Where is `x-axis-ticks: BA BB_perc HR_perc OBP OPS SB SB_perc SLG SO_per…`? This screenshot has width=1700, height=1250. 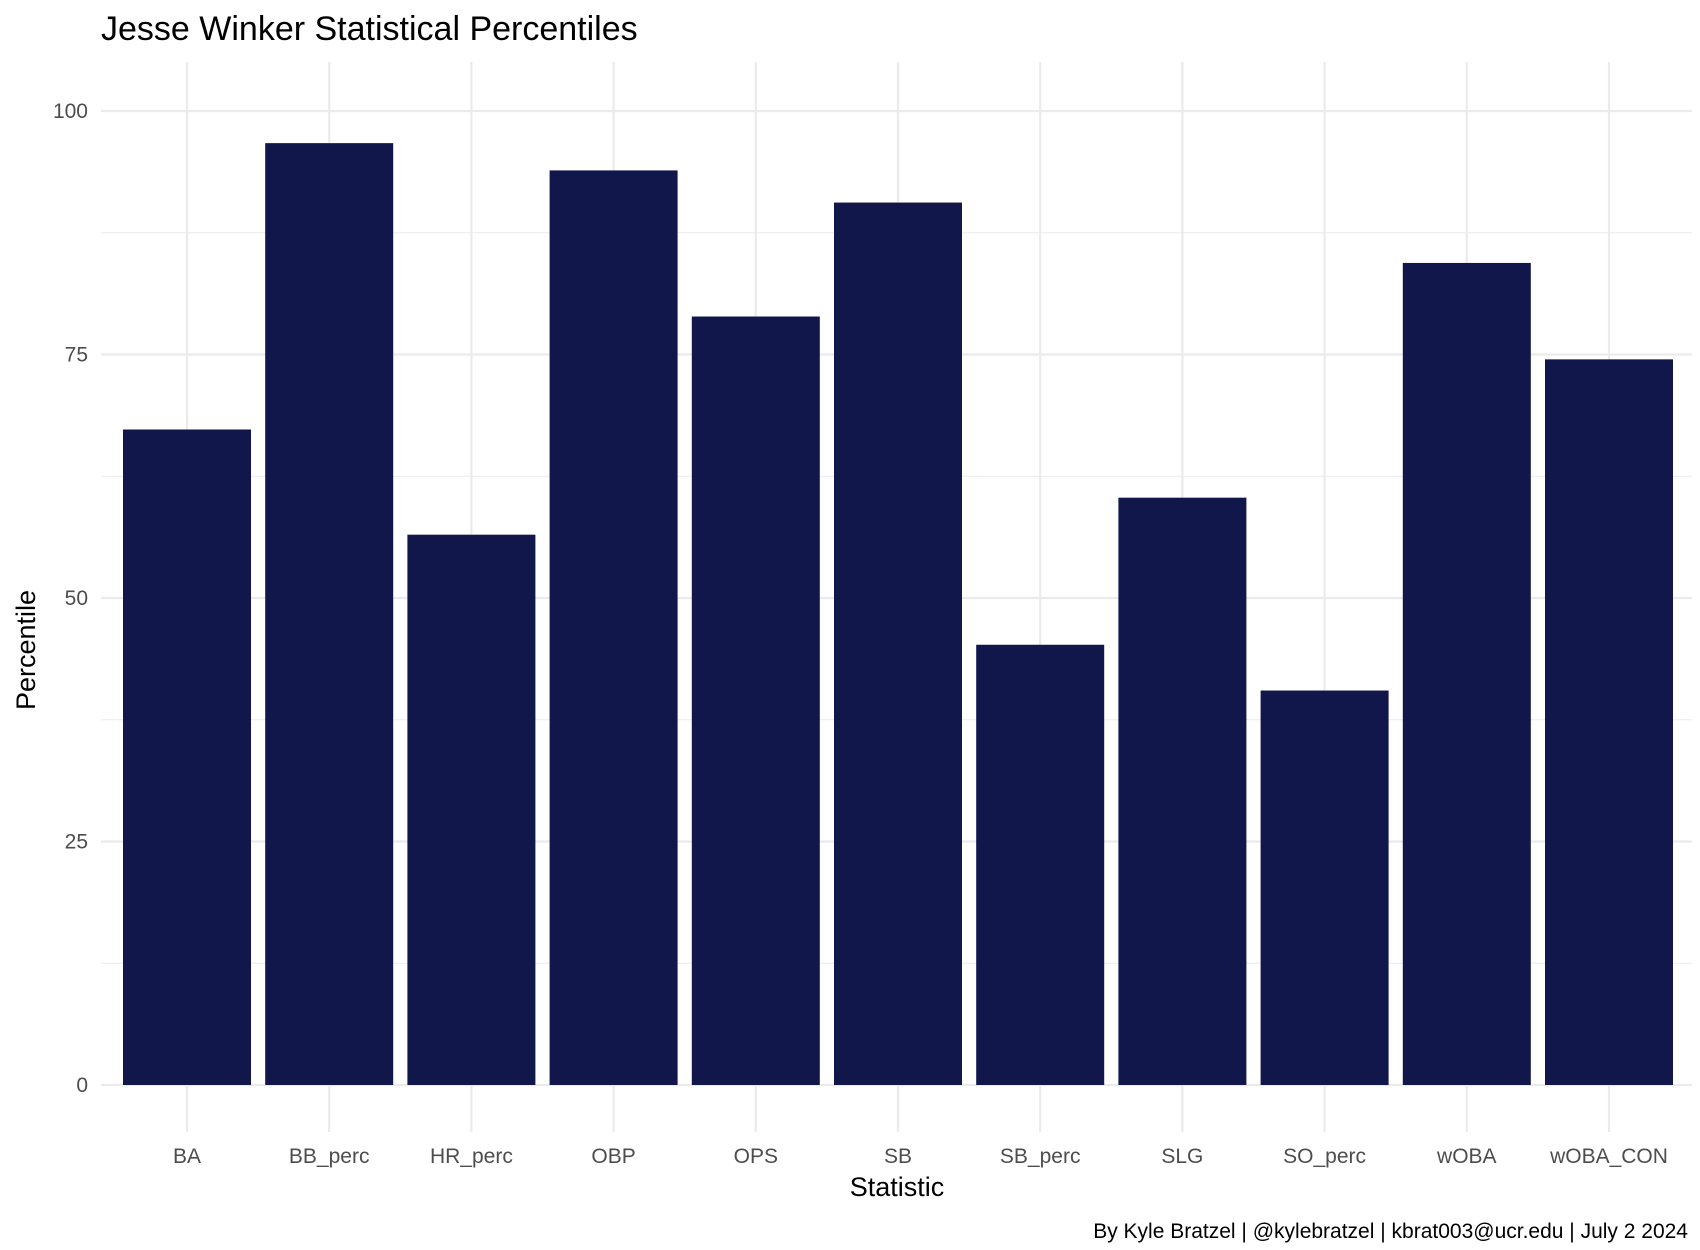 x-axis-ticks: BA BB_perc HR_perc OBP OPS SB SB_perc SLG SO_per… is located at coordinates (920, 1156).